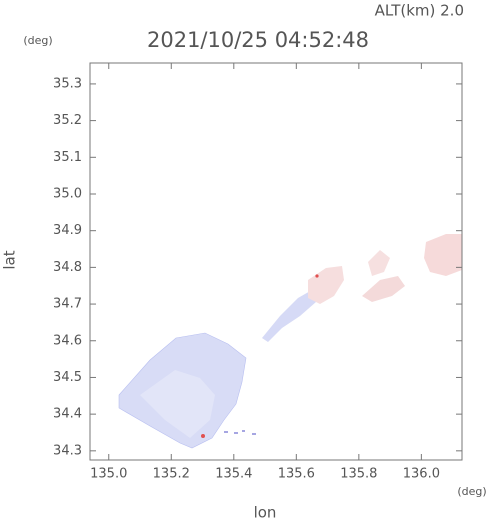 This screenshot has height=521, width=491. I want to click on y-tick-label: 34.3, so click(67, 450).